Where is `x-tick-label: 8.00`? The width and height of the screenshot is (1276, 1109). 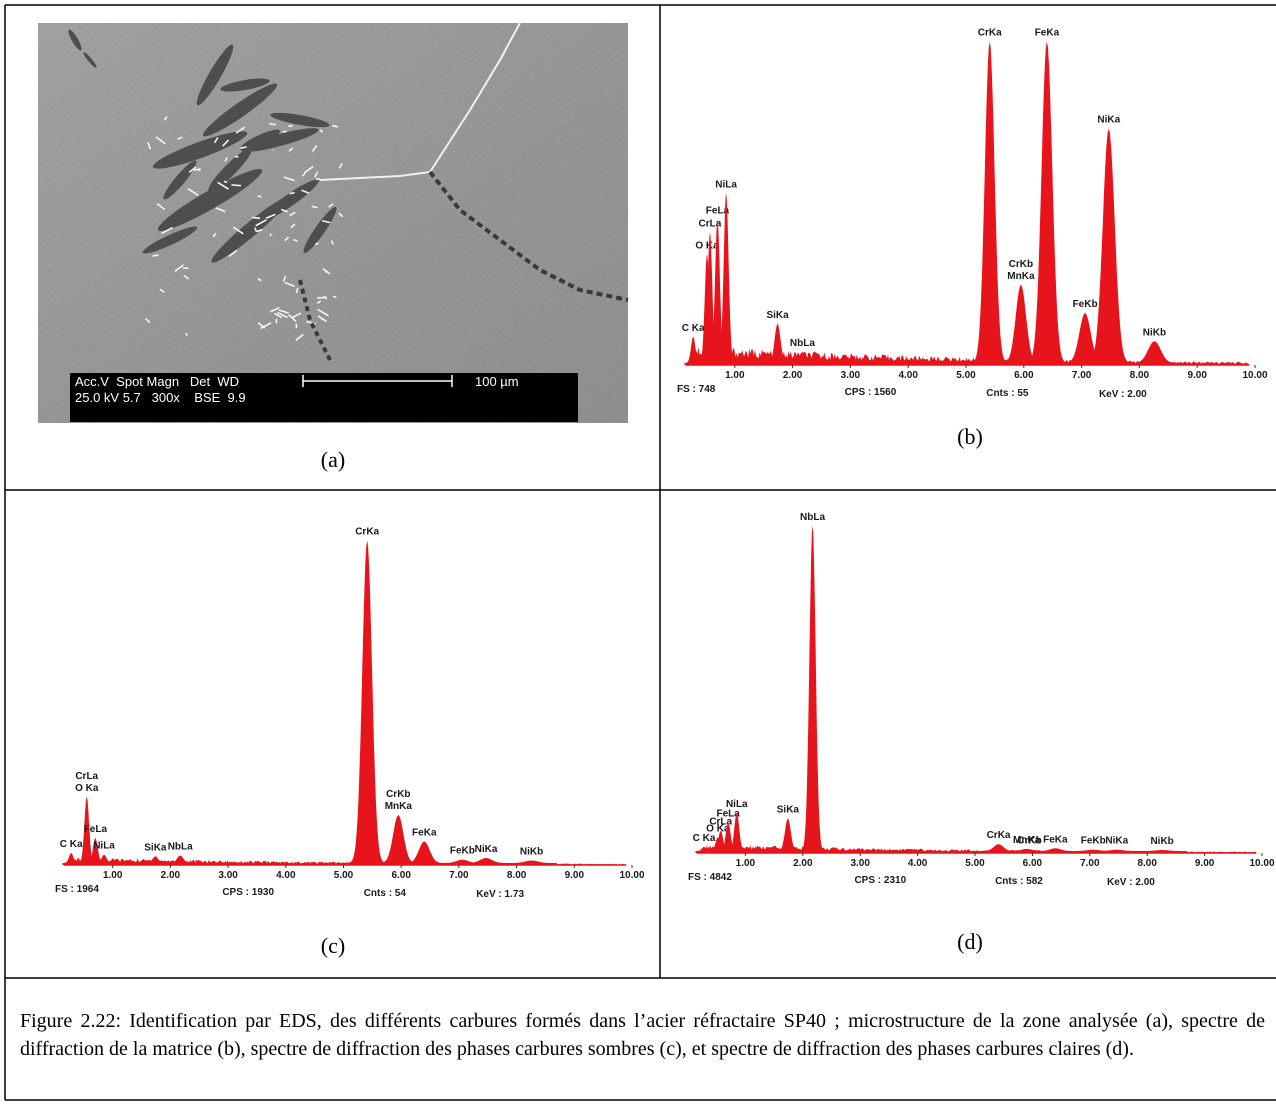
x-tick-label: 8.00 is located at coordinates (1147, 863).